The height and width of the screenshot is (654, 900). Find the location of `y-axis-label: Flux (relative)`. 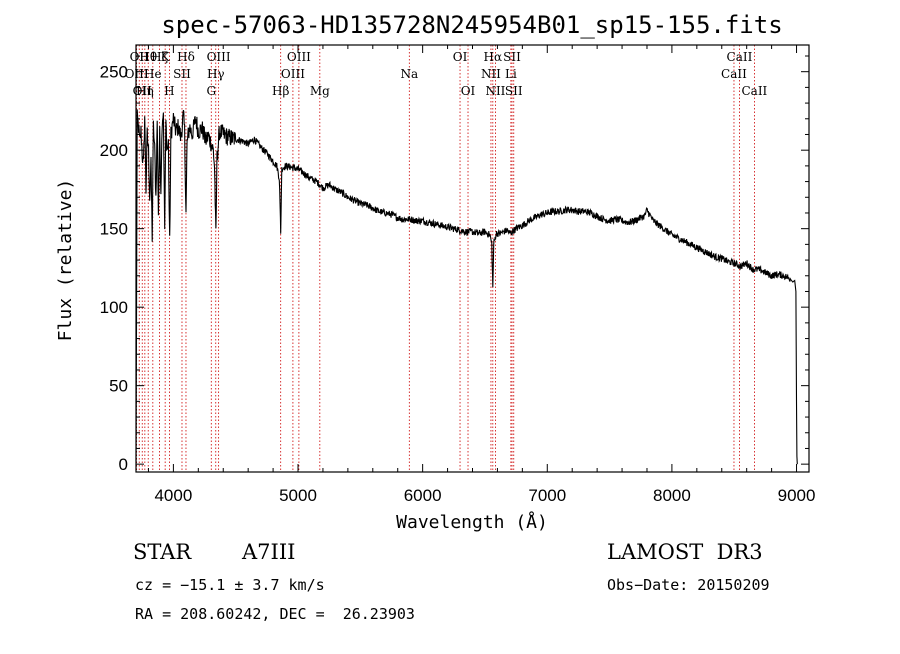

y-axis-label: Flux (relative) is located at coordinates (65, 260).